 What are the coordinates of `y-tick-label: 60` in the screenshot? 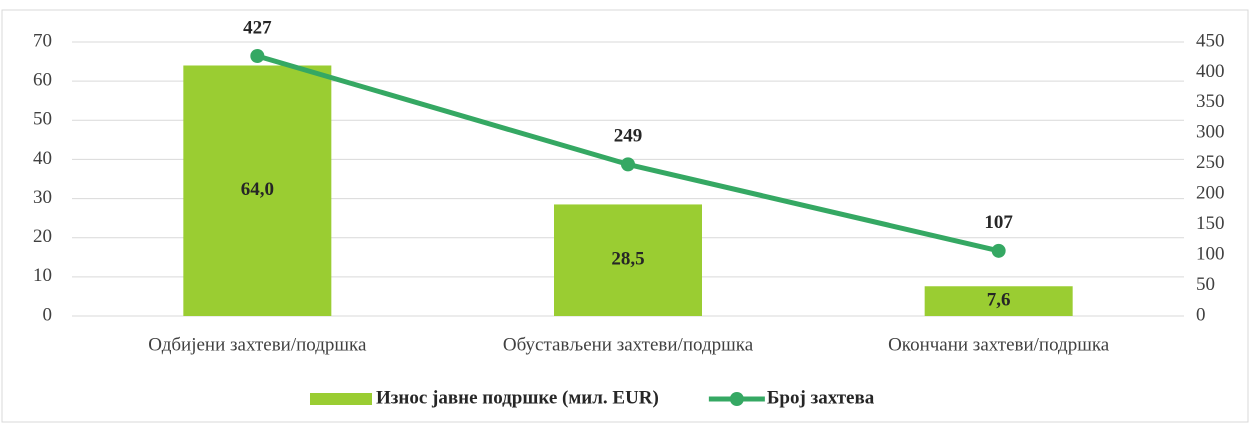 It's located at (42, 80).